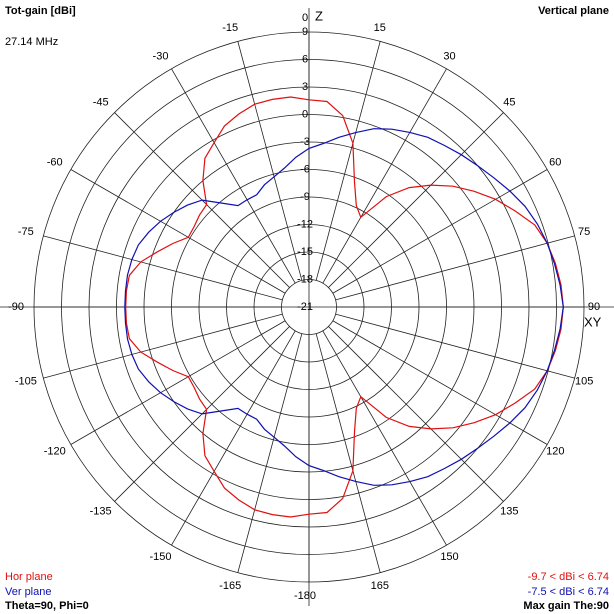 Image resolution: width=614 pixels, height=614 pixels. Describe the element at coordinates (449, 57) in the screenshot. I see `theta-tick-label: 30` at that location.